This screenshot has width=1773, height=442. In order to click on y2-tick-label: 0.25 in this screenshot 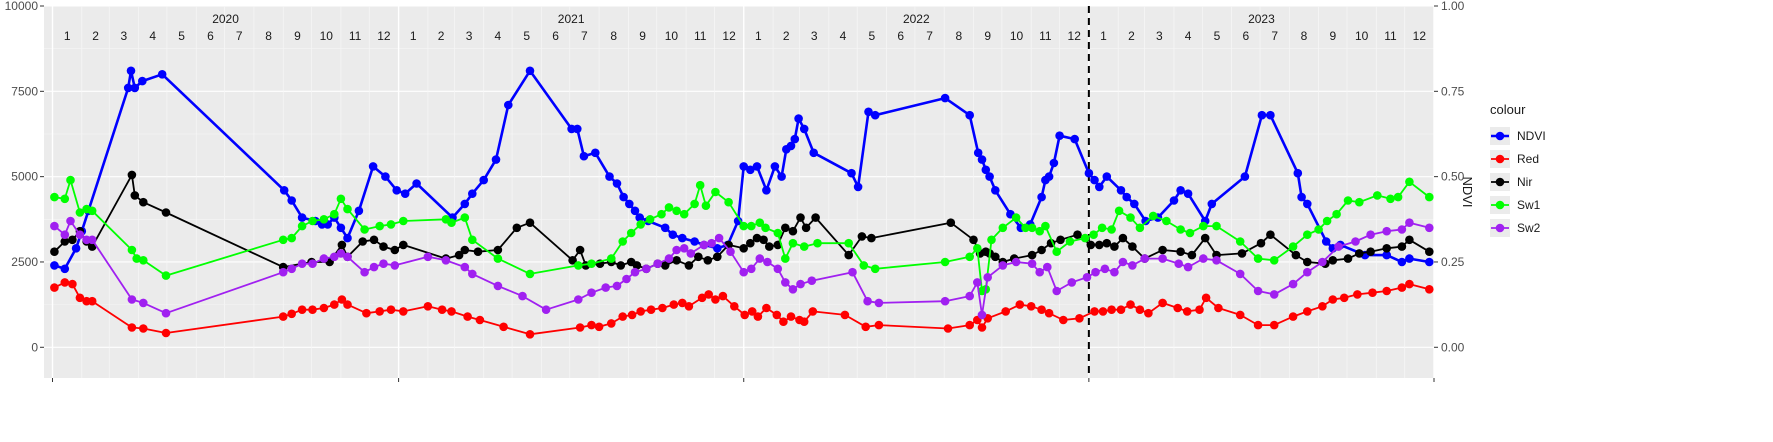, I will do `click(1453, 262)`.